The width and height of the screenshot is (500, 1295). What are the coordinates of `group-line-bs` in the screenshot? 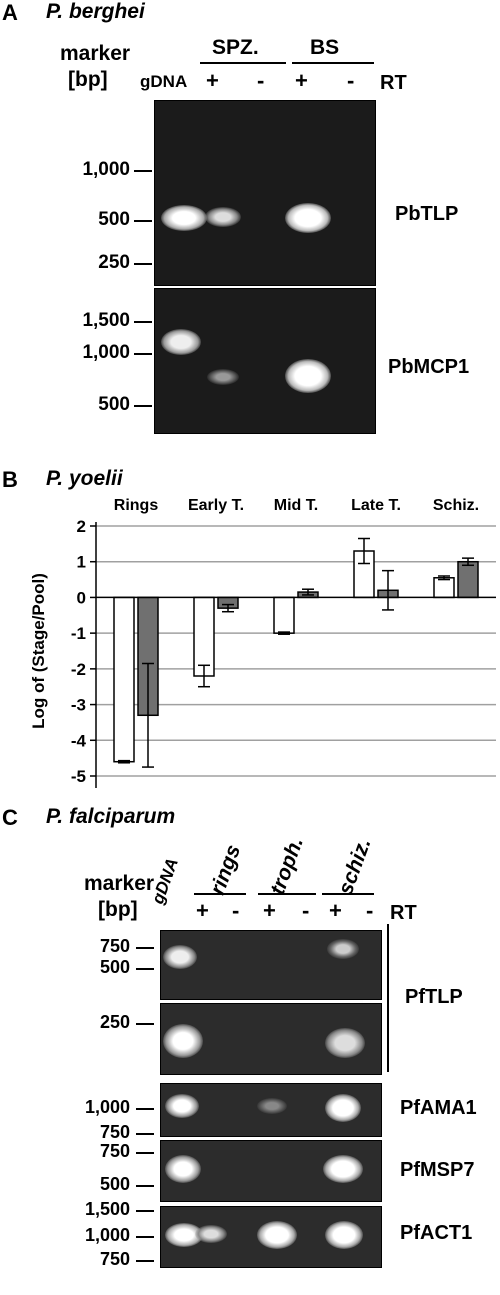 It's located at (333, 63).